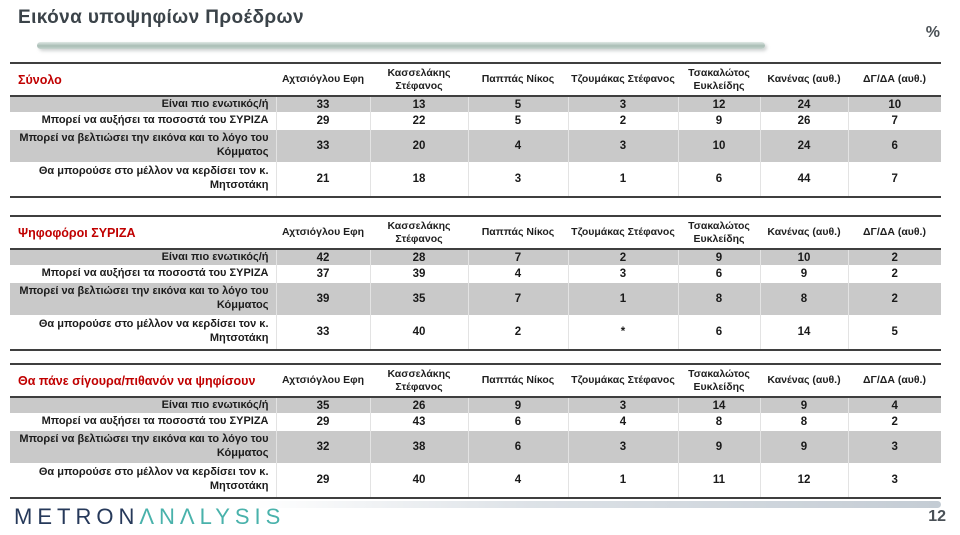  Describe the element at coordinates (894, 332) in the screenshot. I see `value-cell: 5` at that location.